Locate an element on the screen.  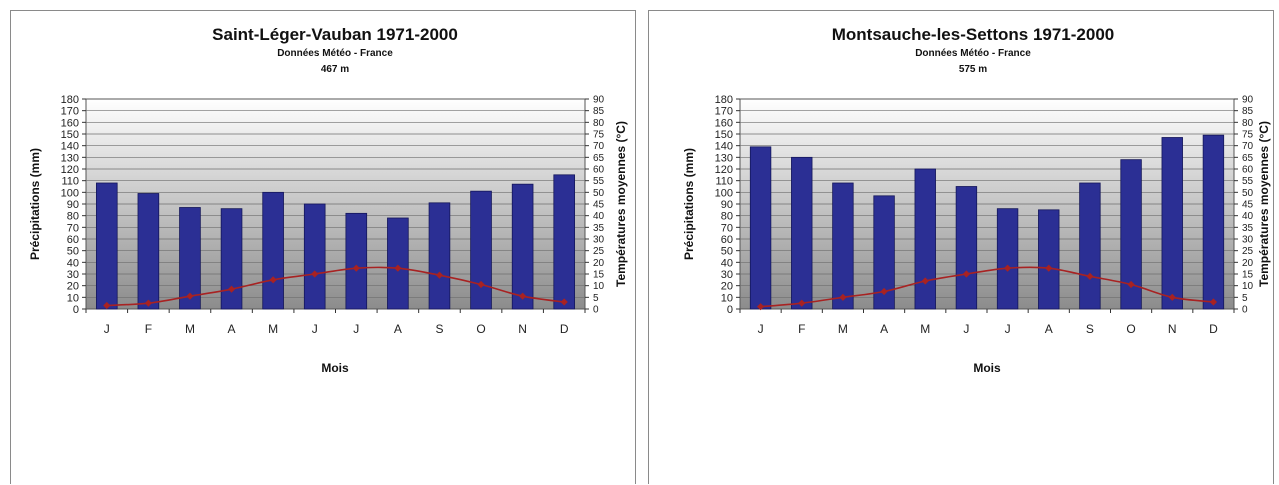
y-tick-label: 50 is located at coordinates (727, 252).